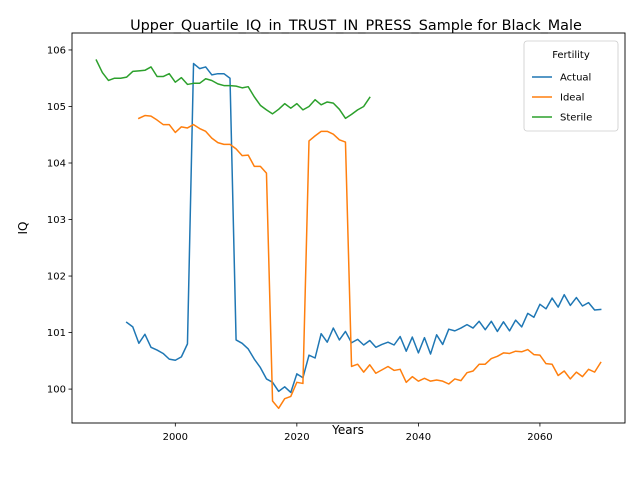  Describe the element at coordinates (23, 228) in the screenshot. I see `y-axis-label: IQ` at that location.